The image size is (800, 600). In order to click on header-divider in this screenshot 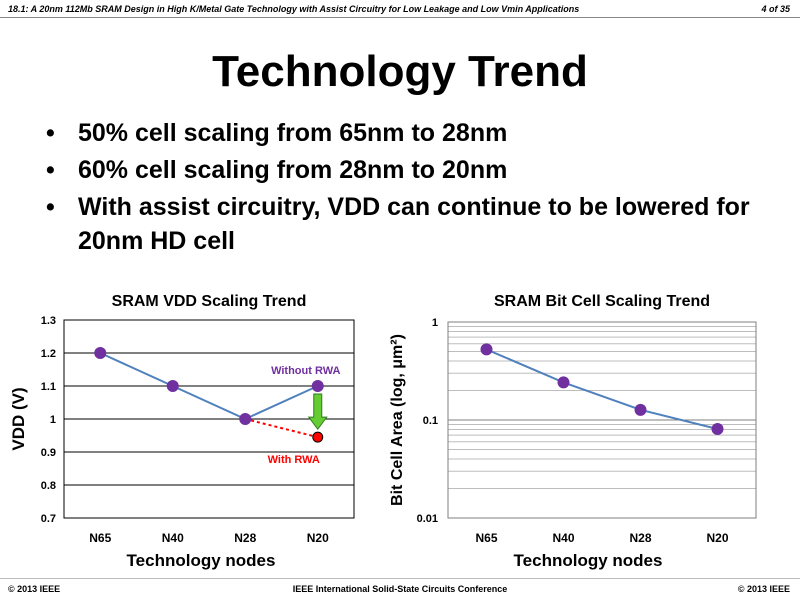, I will do `click(400, 17)`.